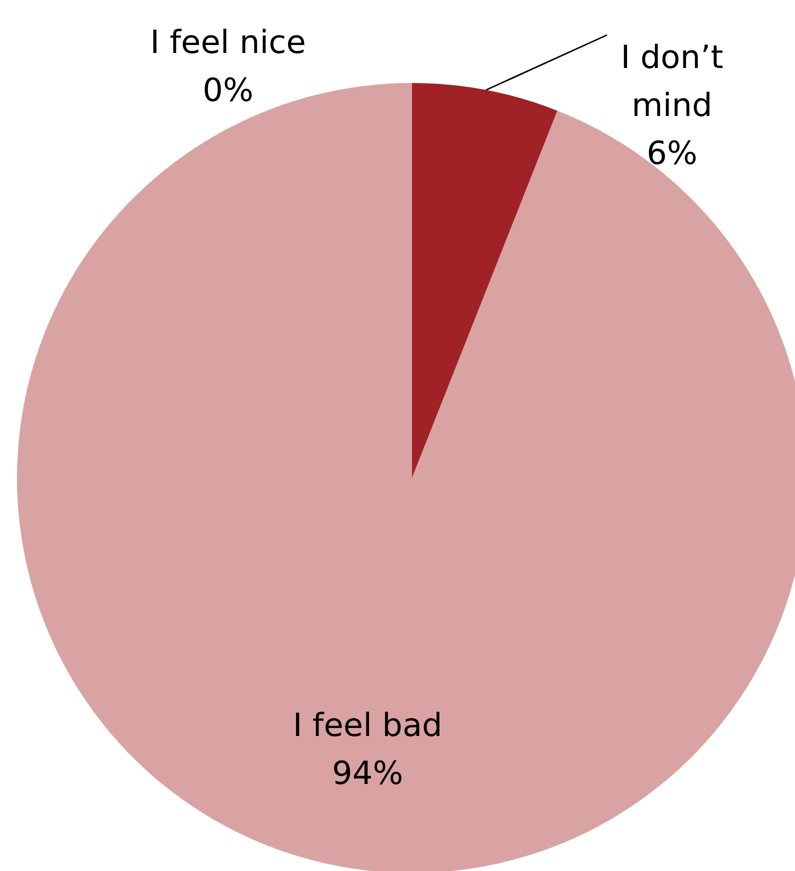 This screenshot has width=795, height=871. What do you see at coordinates (672, 153) in the screenshot?
I see `data-label: 6%` at bounding box center [672, 153].